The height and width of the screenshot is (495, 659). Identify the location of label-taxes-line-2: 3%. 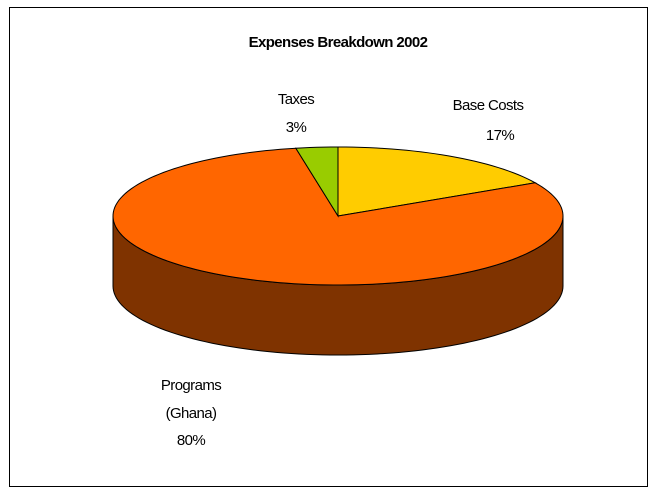
(296, 127).